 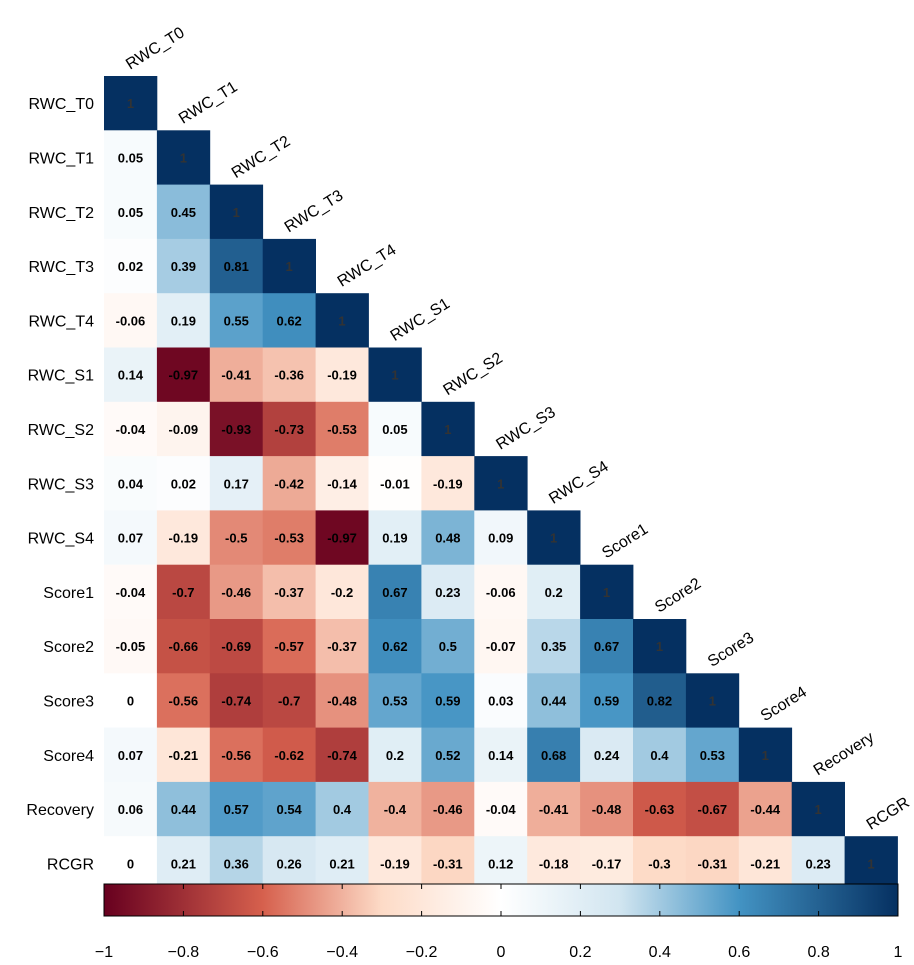 I want to click on cell-value-label: 0.54, so click(x=289, y=809).